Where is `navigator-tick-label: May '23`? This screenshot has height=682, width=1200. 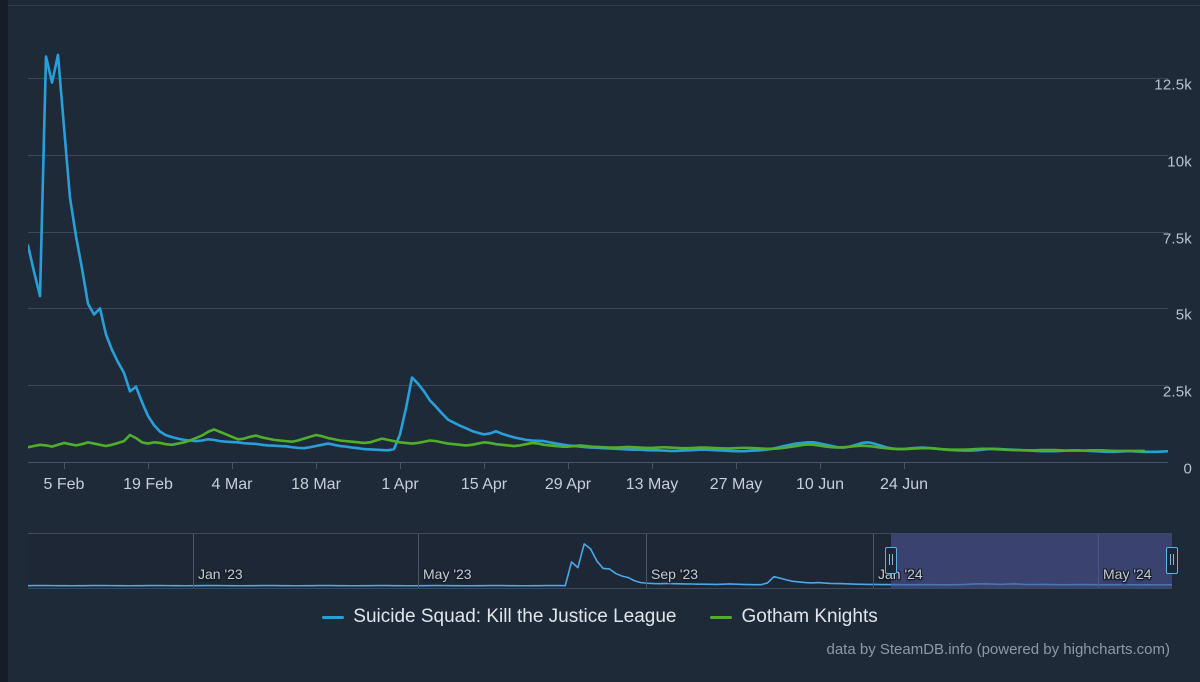 navigator-tick-label: May '23 is located at coordinates (447, 574).